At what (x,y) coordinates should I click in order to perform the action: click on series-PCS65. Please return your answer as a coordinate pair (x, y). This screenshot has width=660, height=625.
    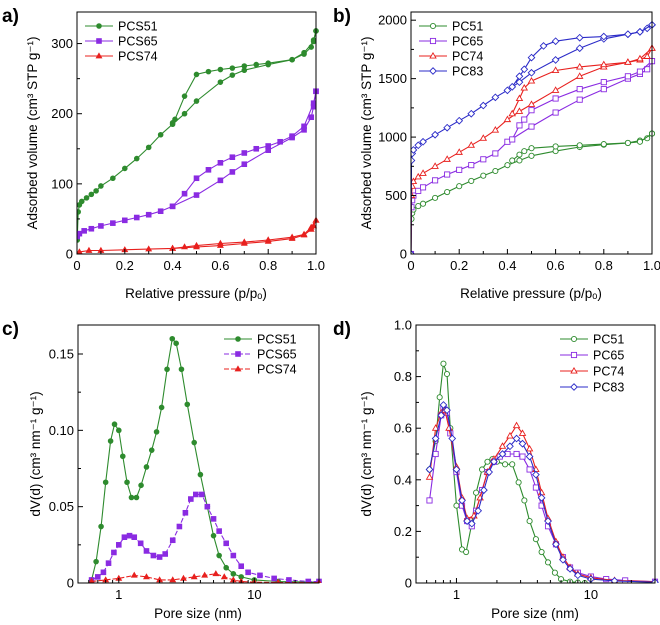
    Looking at the image, I should click on (198, 164).